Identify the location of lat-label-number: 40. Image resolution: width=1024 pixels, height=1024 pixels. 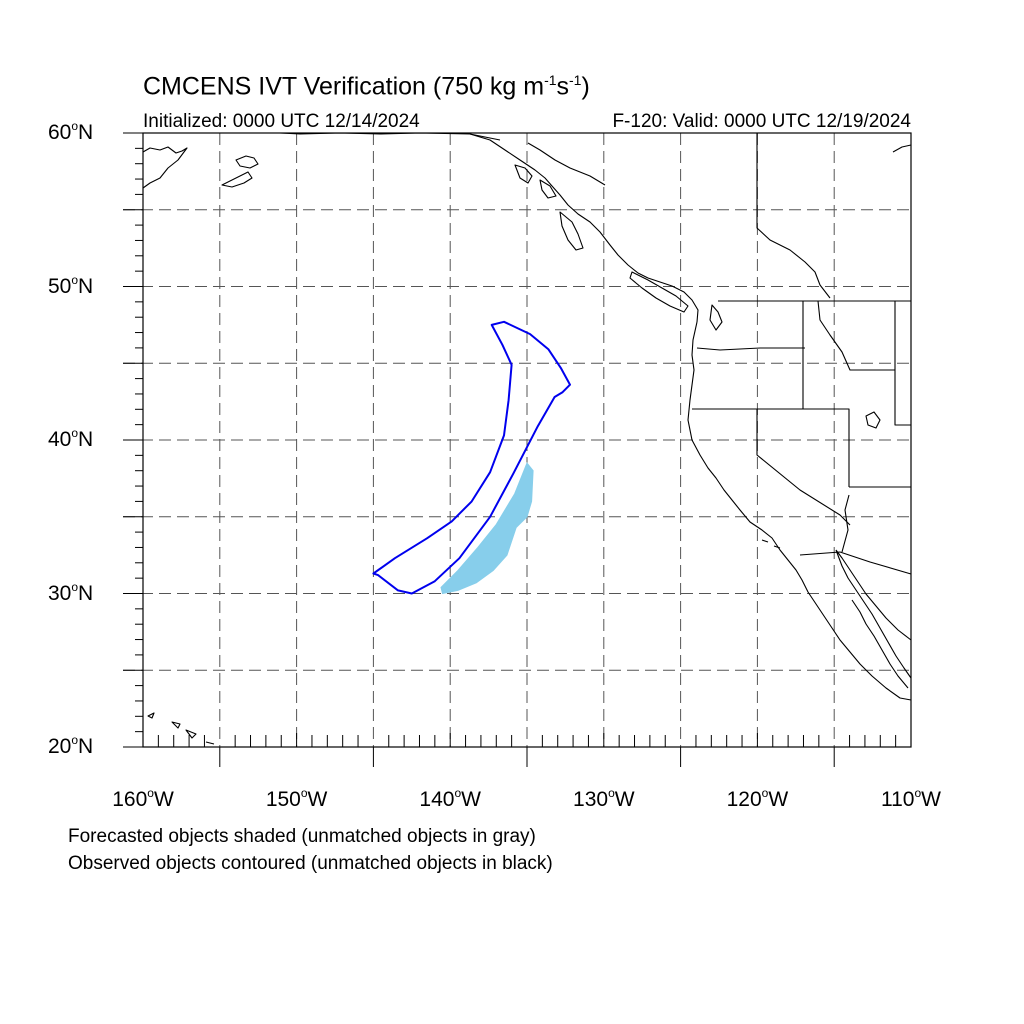
(60, 439).